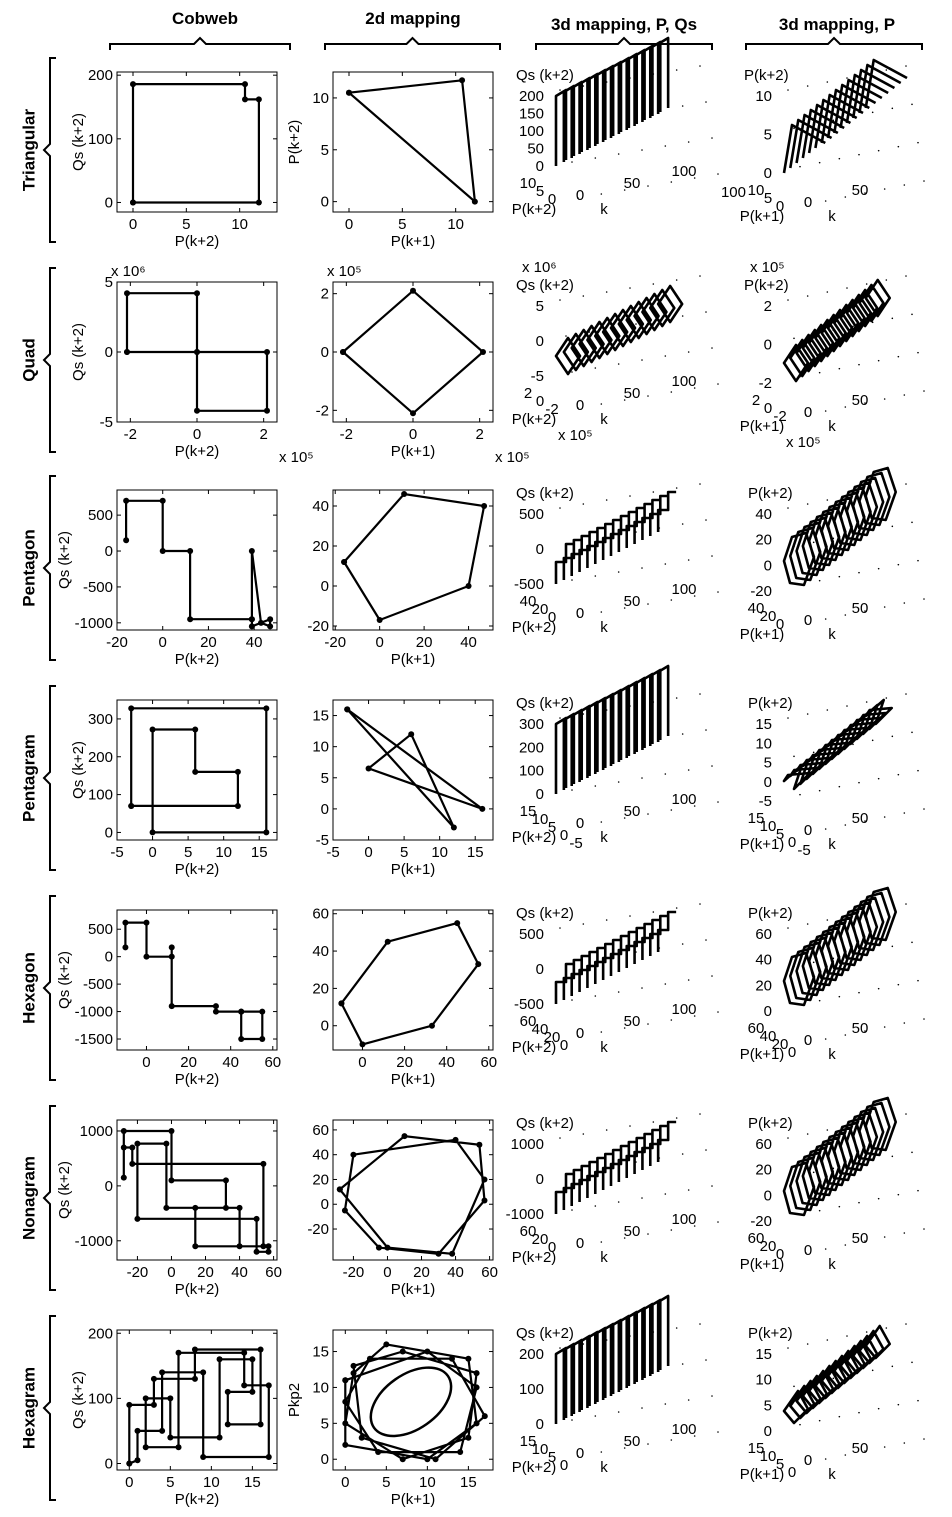 The width and height of the screenshot is (952, 1517). What do you see at coordinates (528, 601) in the screenshot?
I see `y-tick-label: 40` at bounding box center [528, 601].